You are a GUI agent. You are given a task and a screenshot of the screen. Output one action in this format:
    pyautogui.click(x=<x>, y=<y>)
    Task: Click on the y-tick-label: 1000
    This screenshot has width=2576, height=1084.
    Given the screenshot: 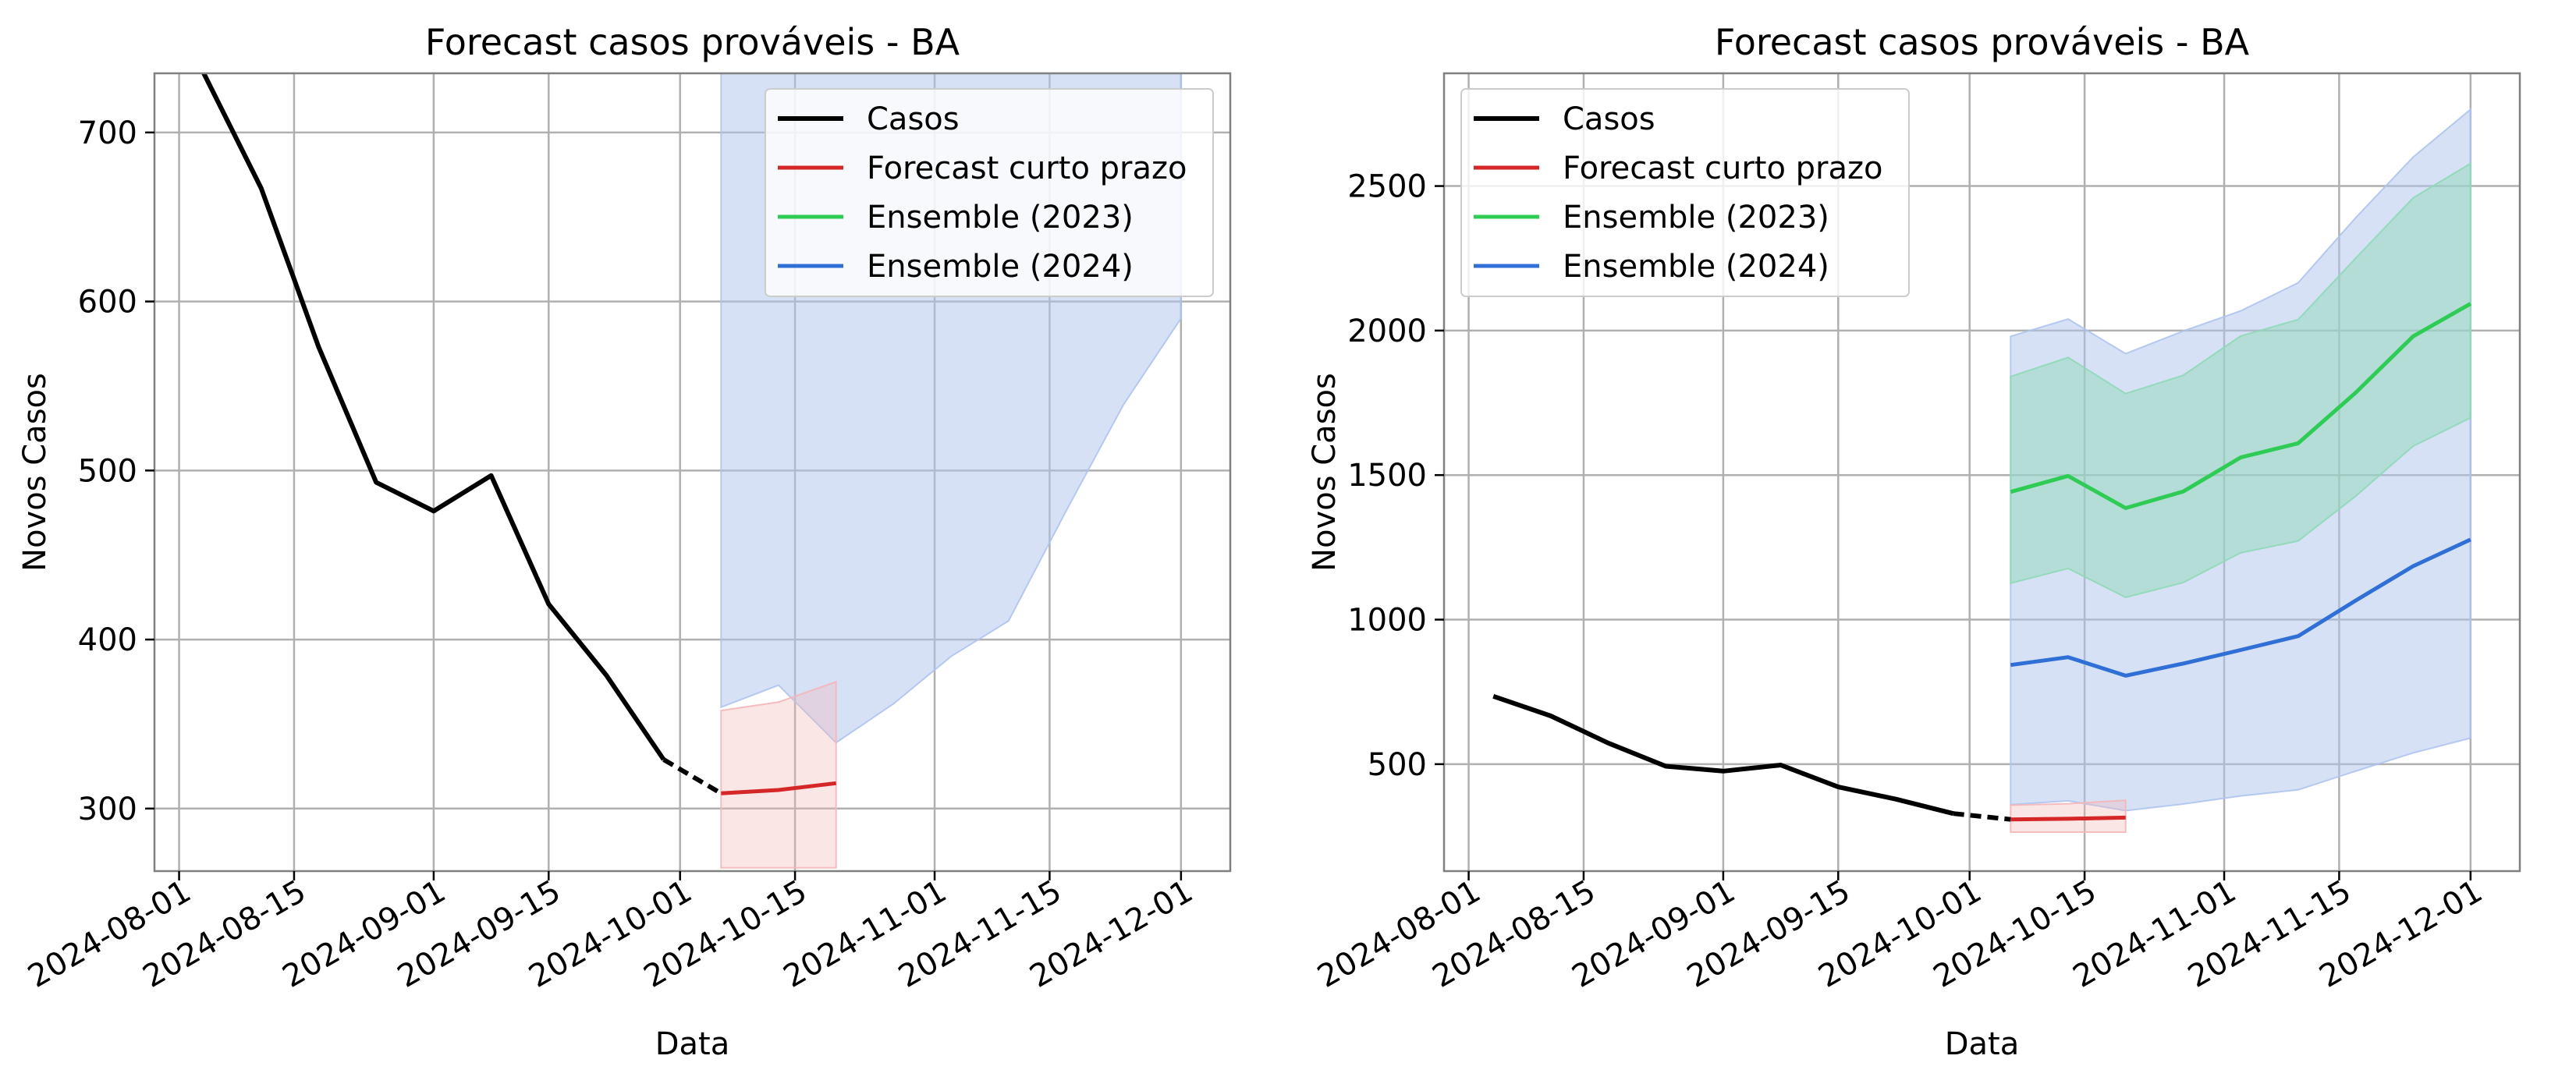 What is the action you would take?
    pyautogui.click(x=1387, y=621)
    